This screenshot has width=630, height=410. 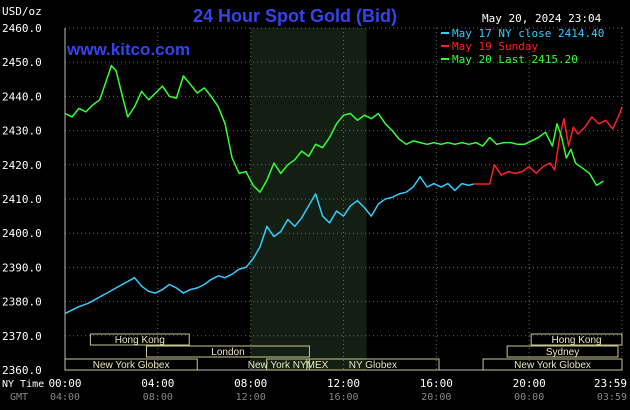 I want to click on gmt-tick-label: 03:59, so click(x=612, y=397).